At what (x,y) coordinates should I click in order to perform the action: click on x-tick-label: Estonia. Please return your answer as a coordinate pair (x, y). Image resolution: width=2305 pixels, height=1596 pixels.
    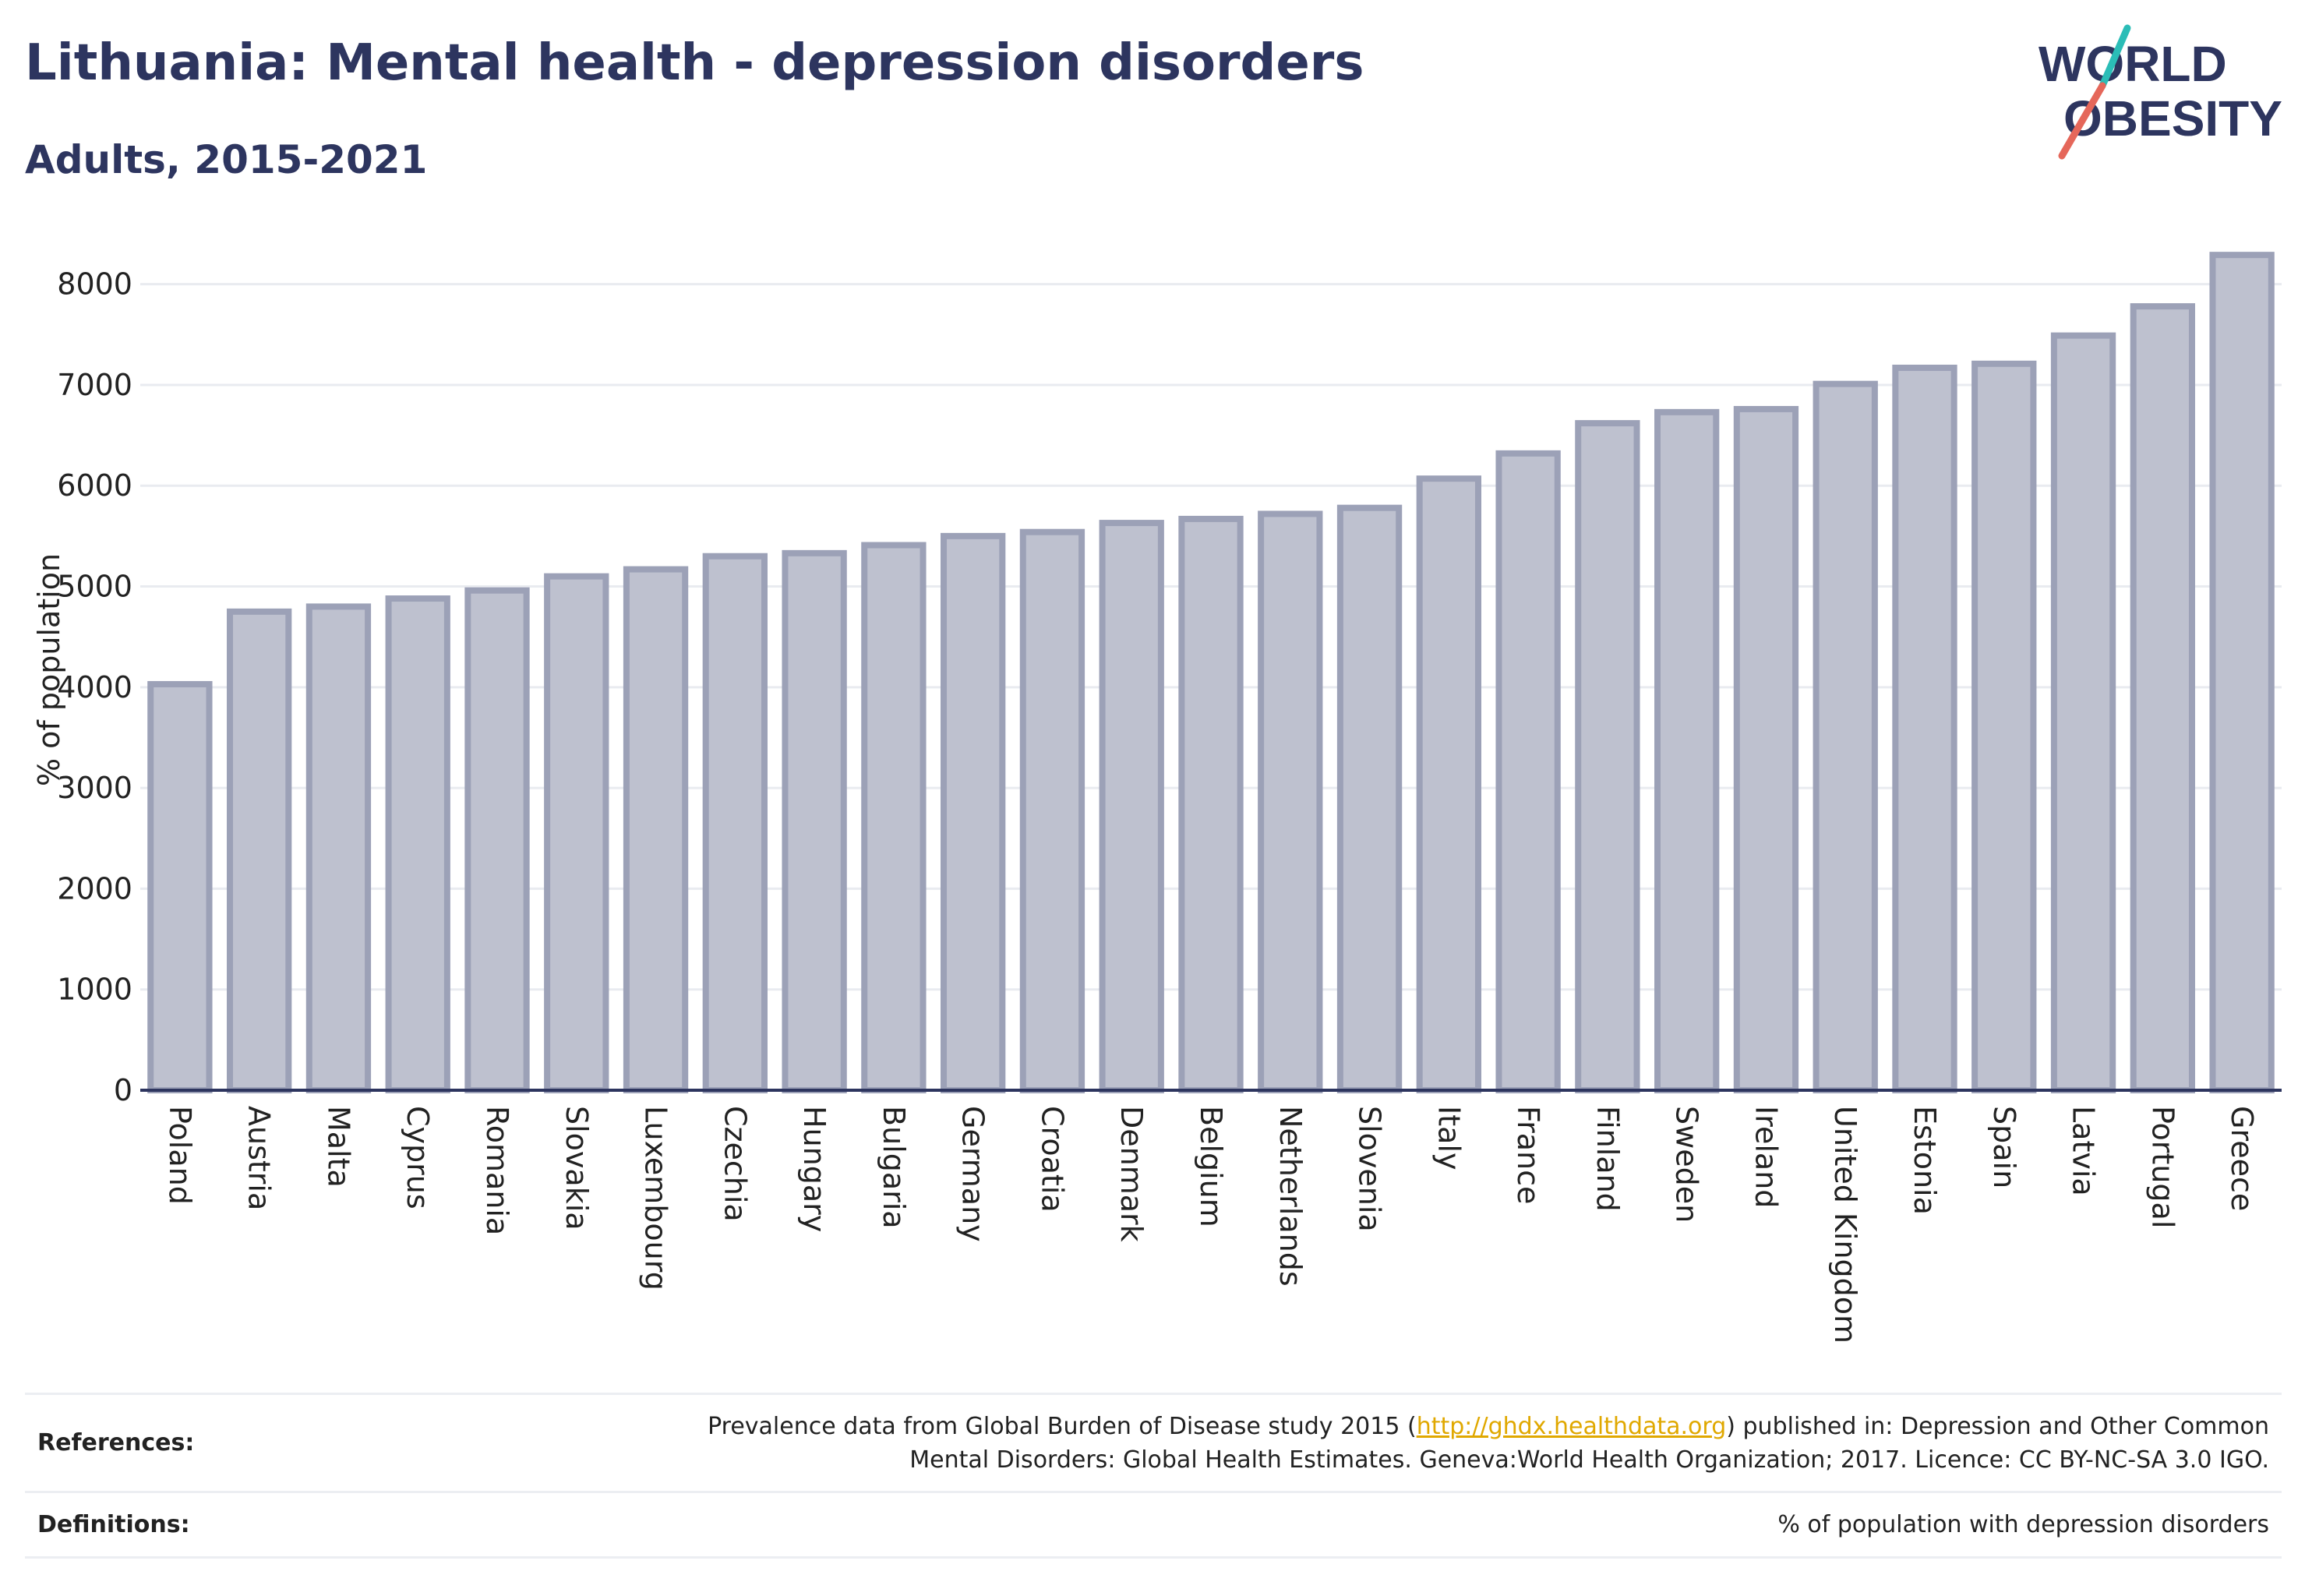
    Looking at the image, I should click on (1925, 1160).